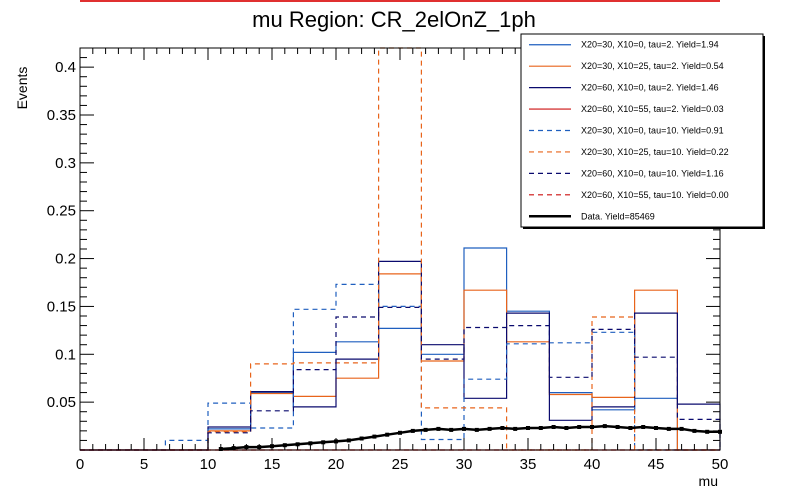 This screenshot has width=800, height=500. I want to click on legend-entry-label: X20=30, X10=0, tau=10. Yield=0.91, so click(652, 131).